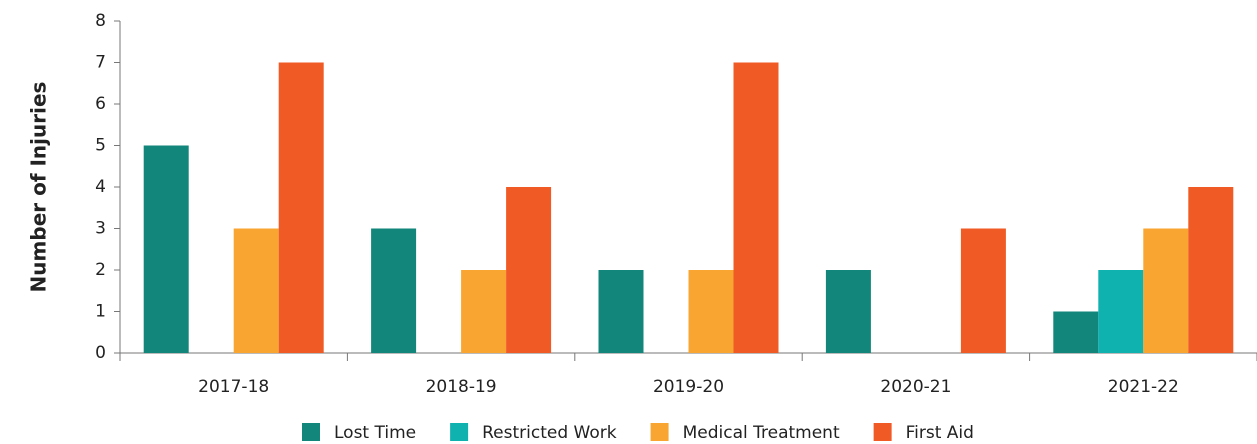 This screenshot has width=1257, height=444. I want to click on y-tick-label: 7, so click(100, 63).